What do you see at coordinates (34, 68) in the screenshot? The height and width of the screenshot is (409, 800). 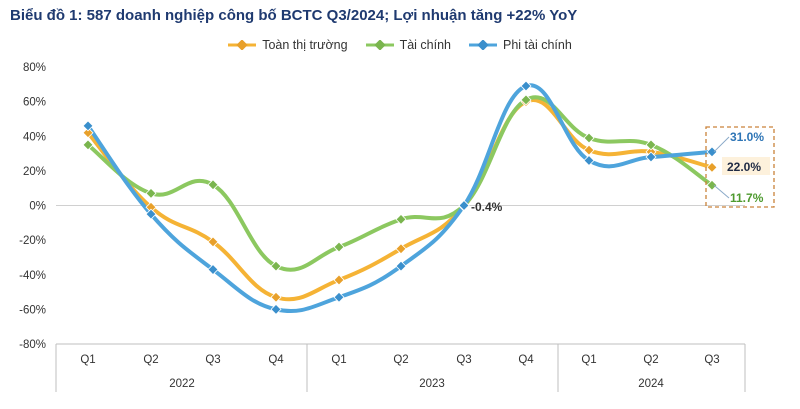 I see `y-tick-label: 80%` at bounding box center [34, 68].